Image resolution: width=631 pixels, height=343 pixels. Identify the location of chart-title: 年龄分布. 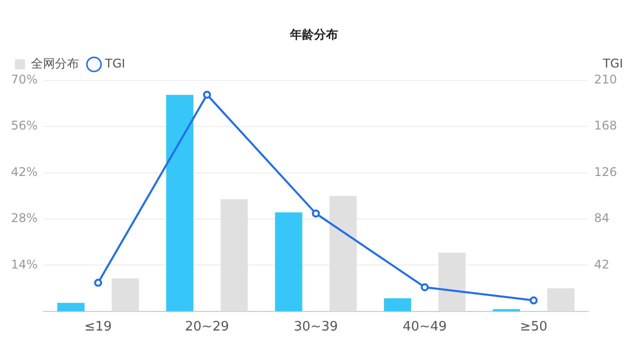
(313, 34).